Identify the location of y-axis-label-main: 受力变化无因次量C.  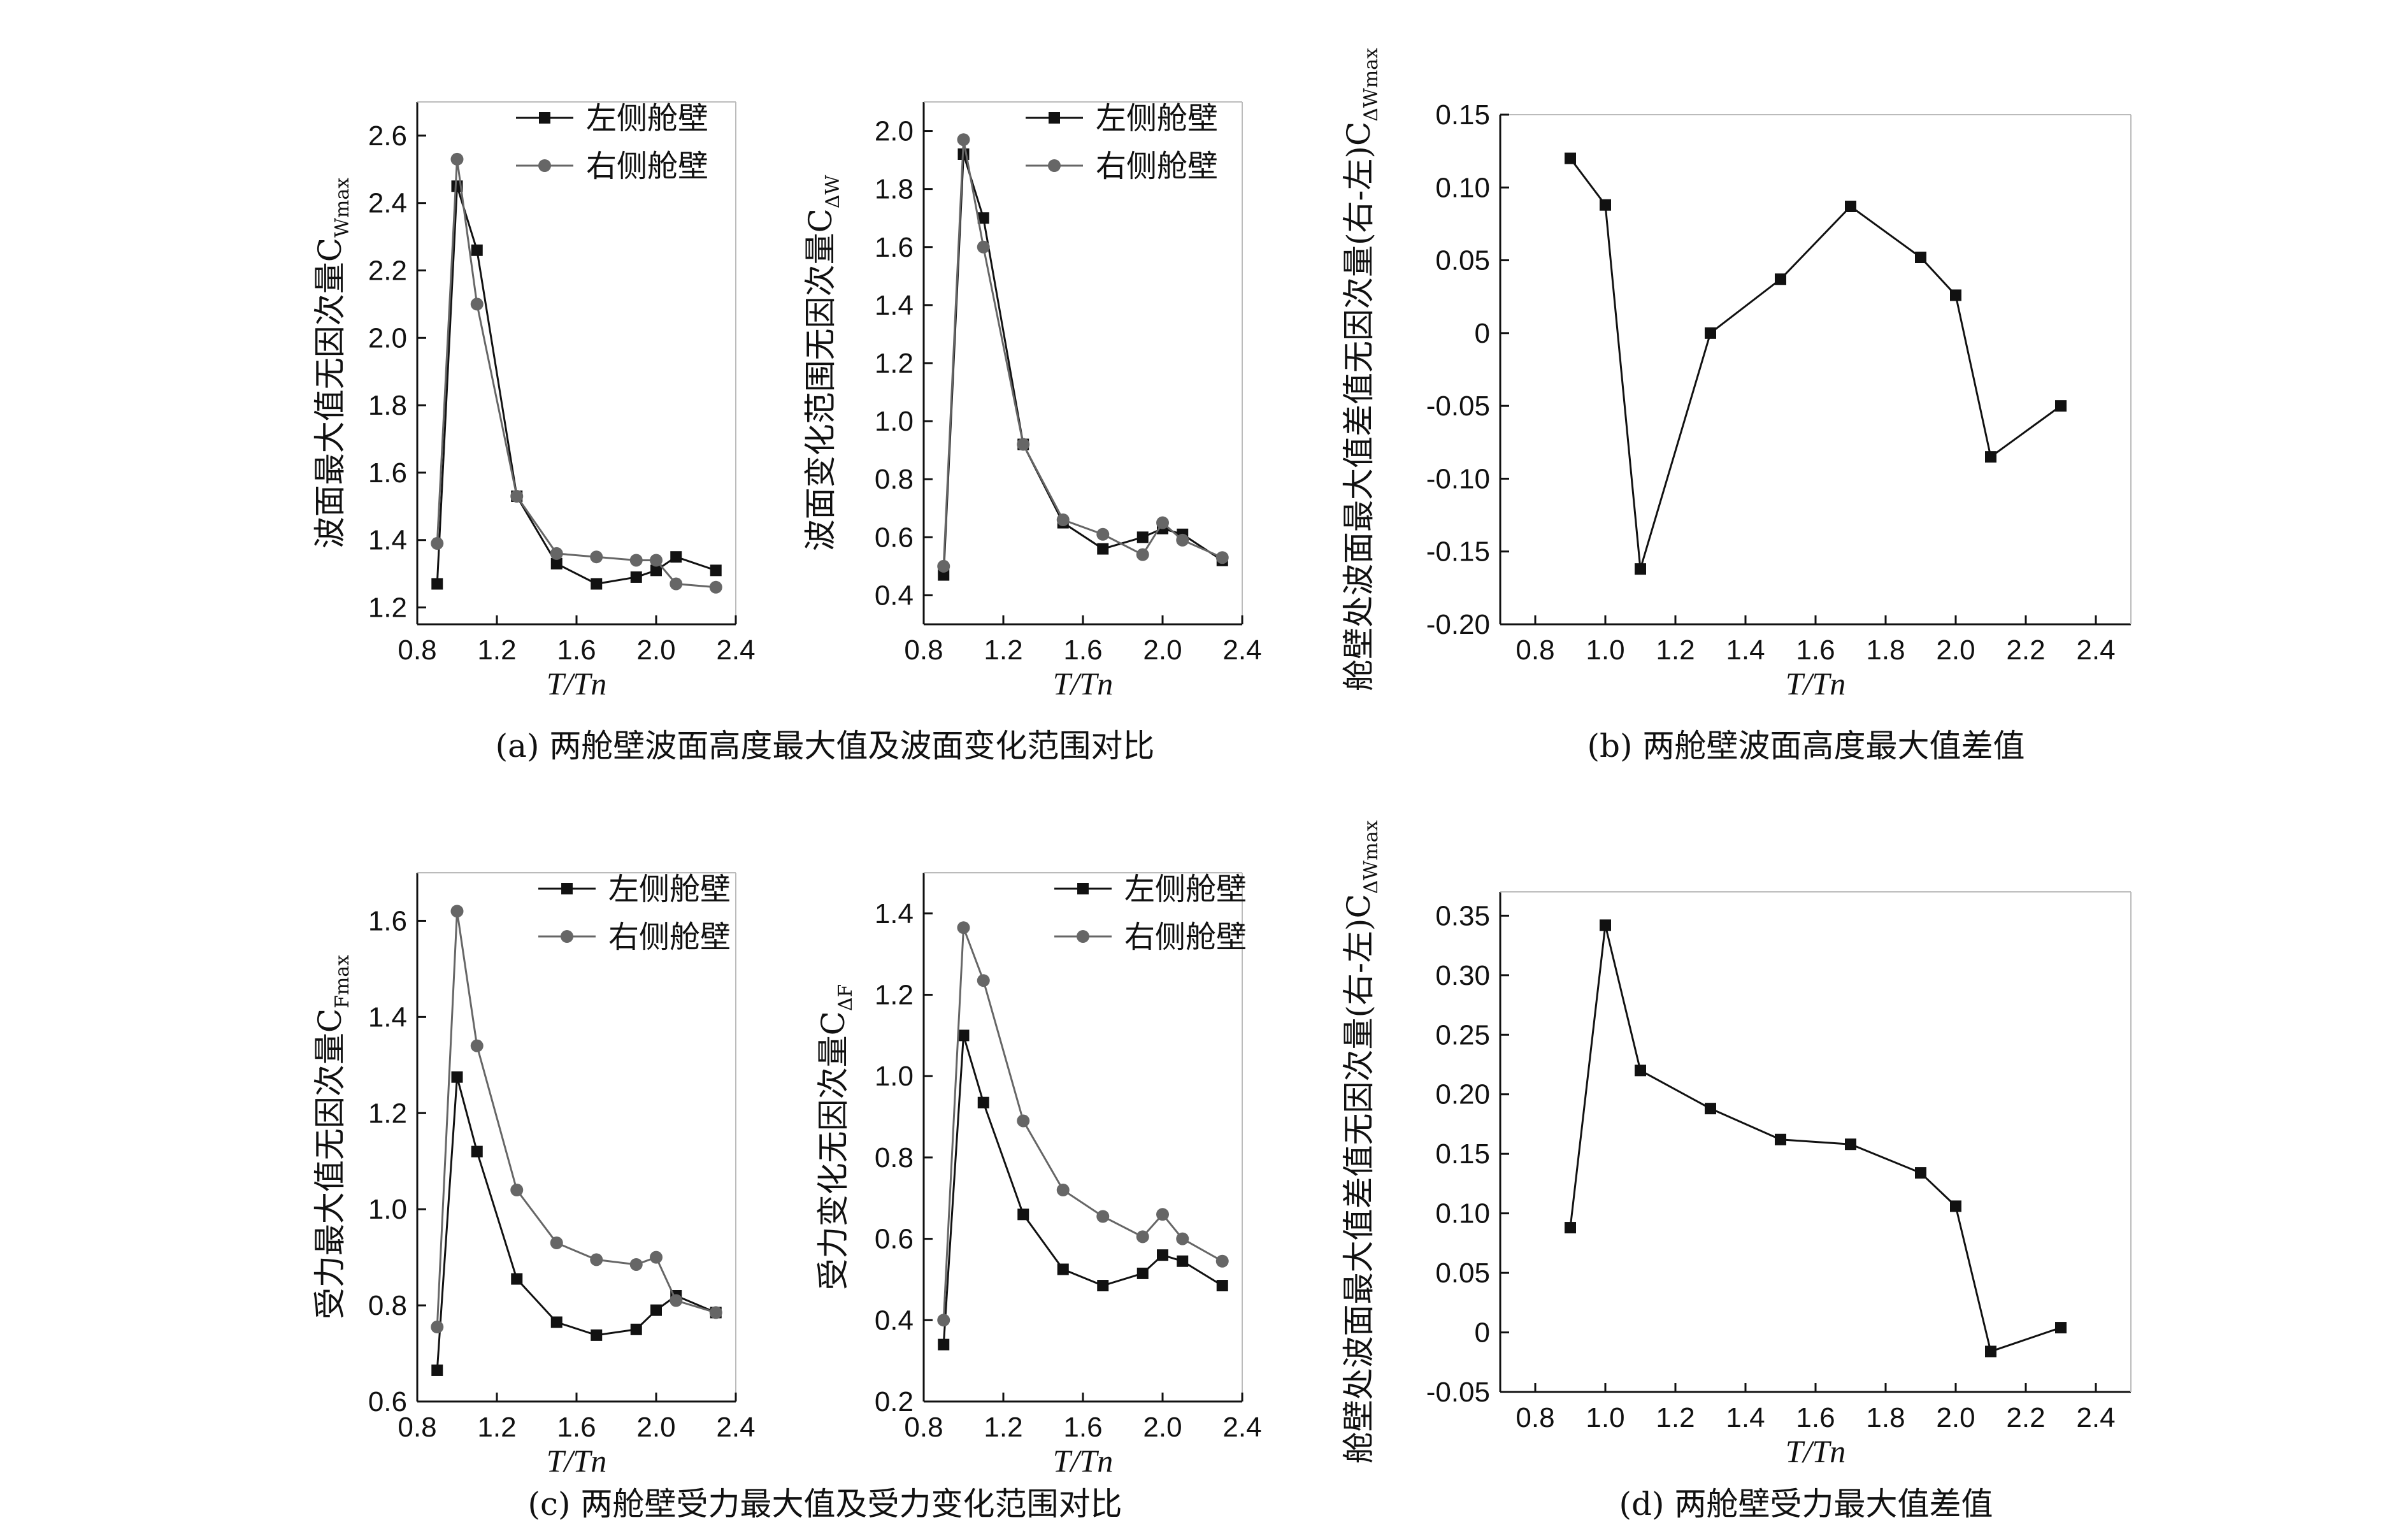
(833, 1150).